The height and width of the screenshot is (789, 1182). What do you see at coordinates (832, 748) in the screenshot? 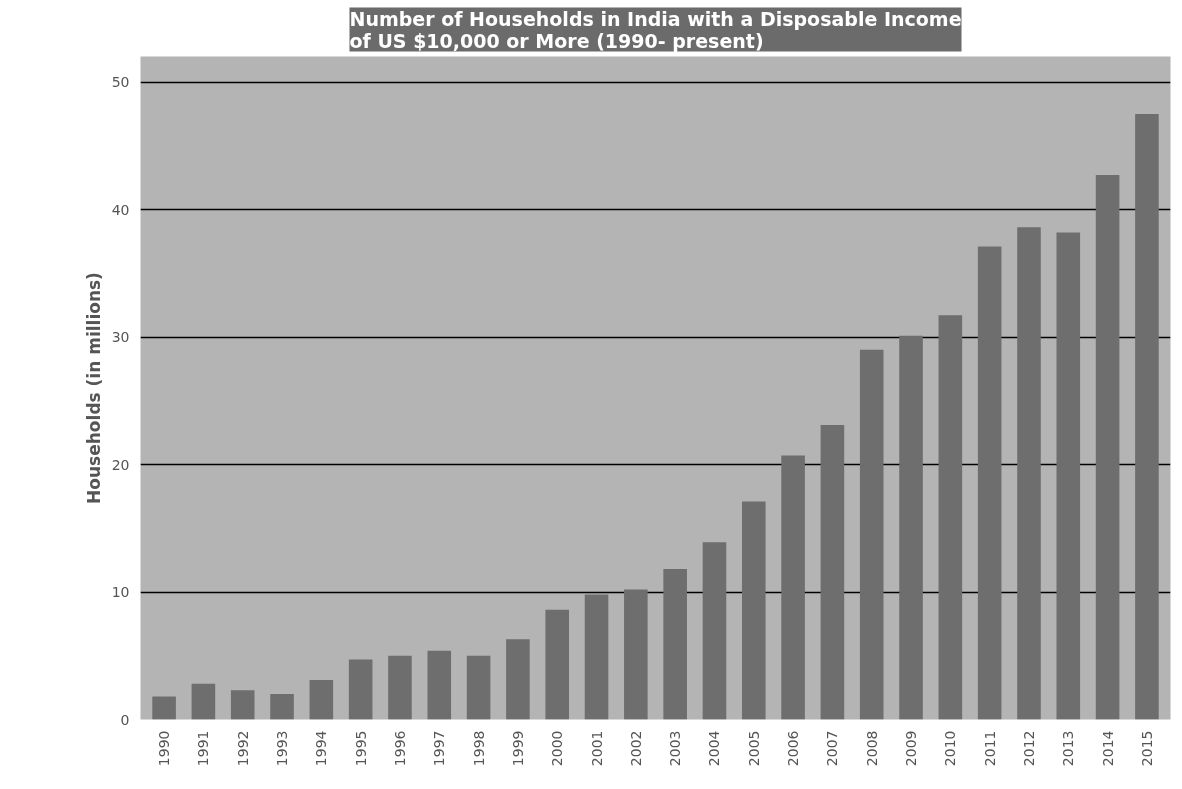
I see `x-tick-label: 2007` at bounding box center [832, 748].